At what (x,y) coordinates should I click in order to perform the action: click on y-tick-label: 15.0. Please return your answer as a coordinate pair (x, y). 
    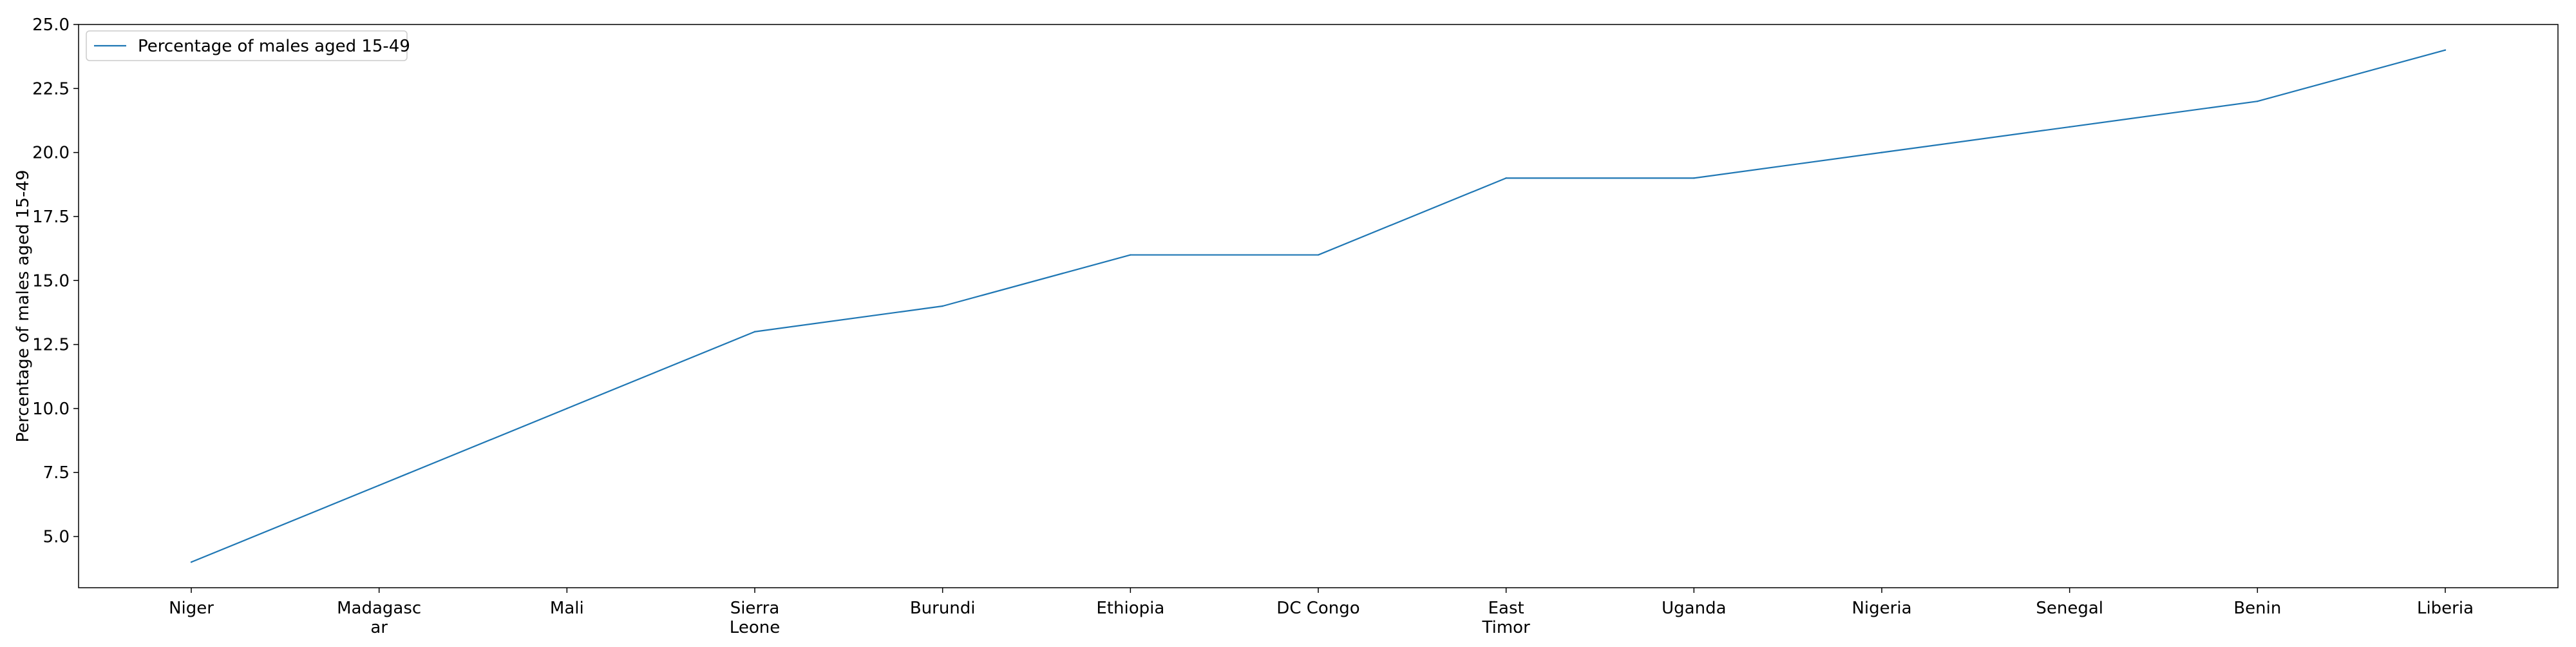
    Looking at the image, I should click on (51, 281).